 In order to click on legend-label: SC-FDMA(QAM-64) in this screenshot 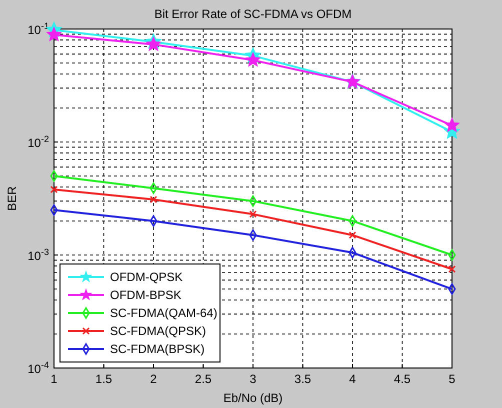, I will do `click(164, 313)`.